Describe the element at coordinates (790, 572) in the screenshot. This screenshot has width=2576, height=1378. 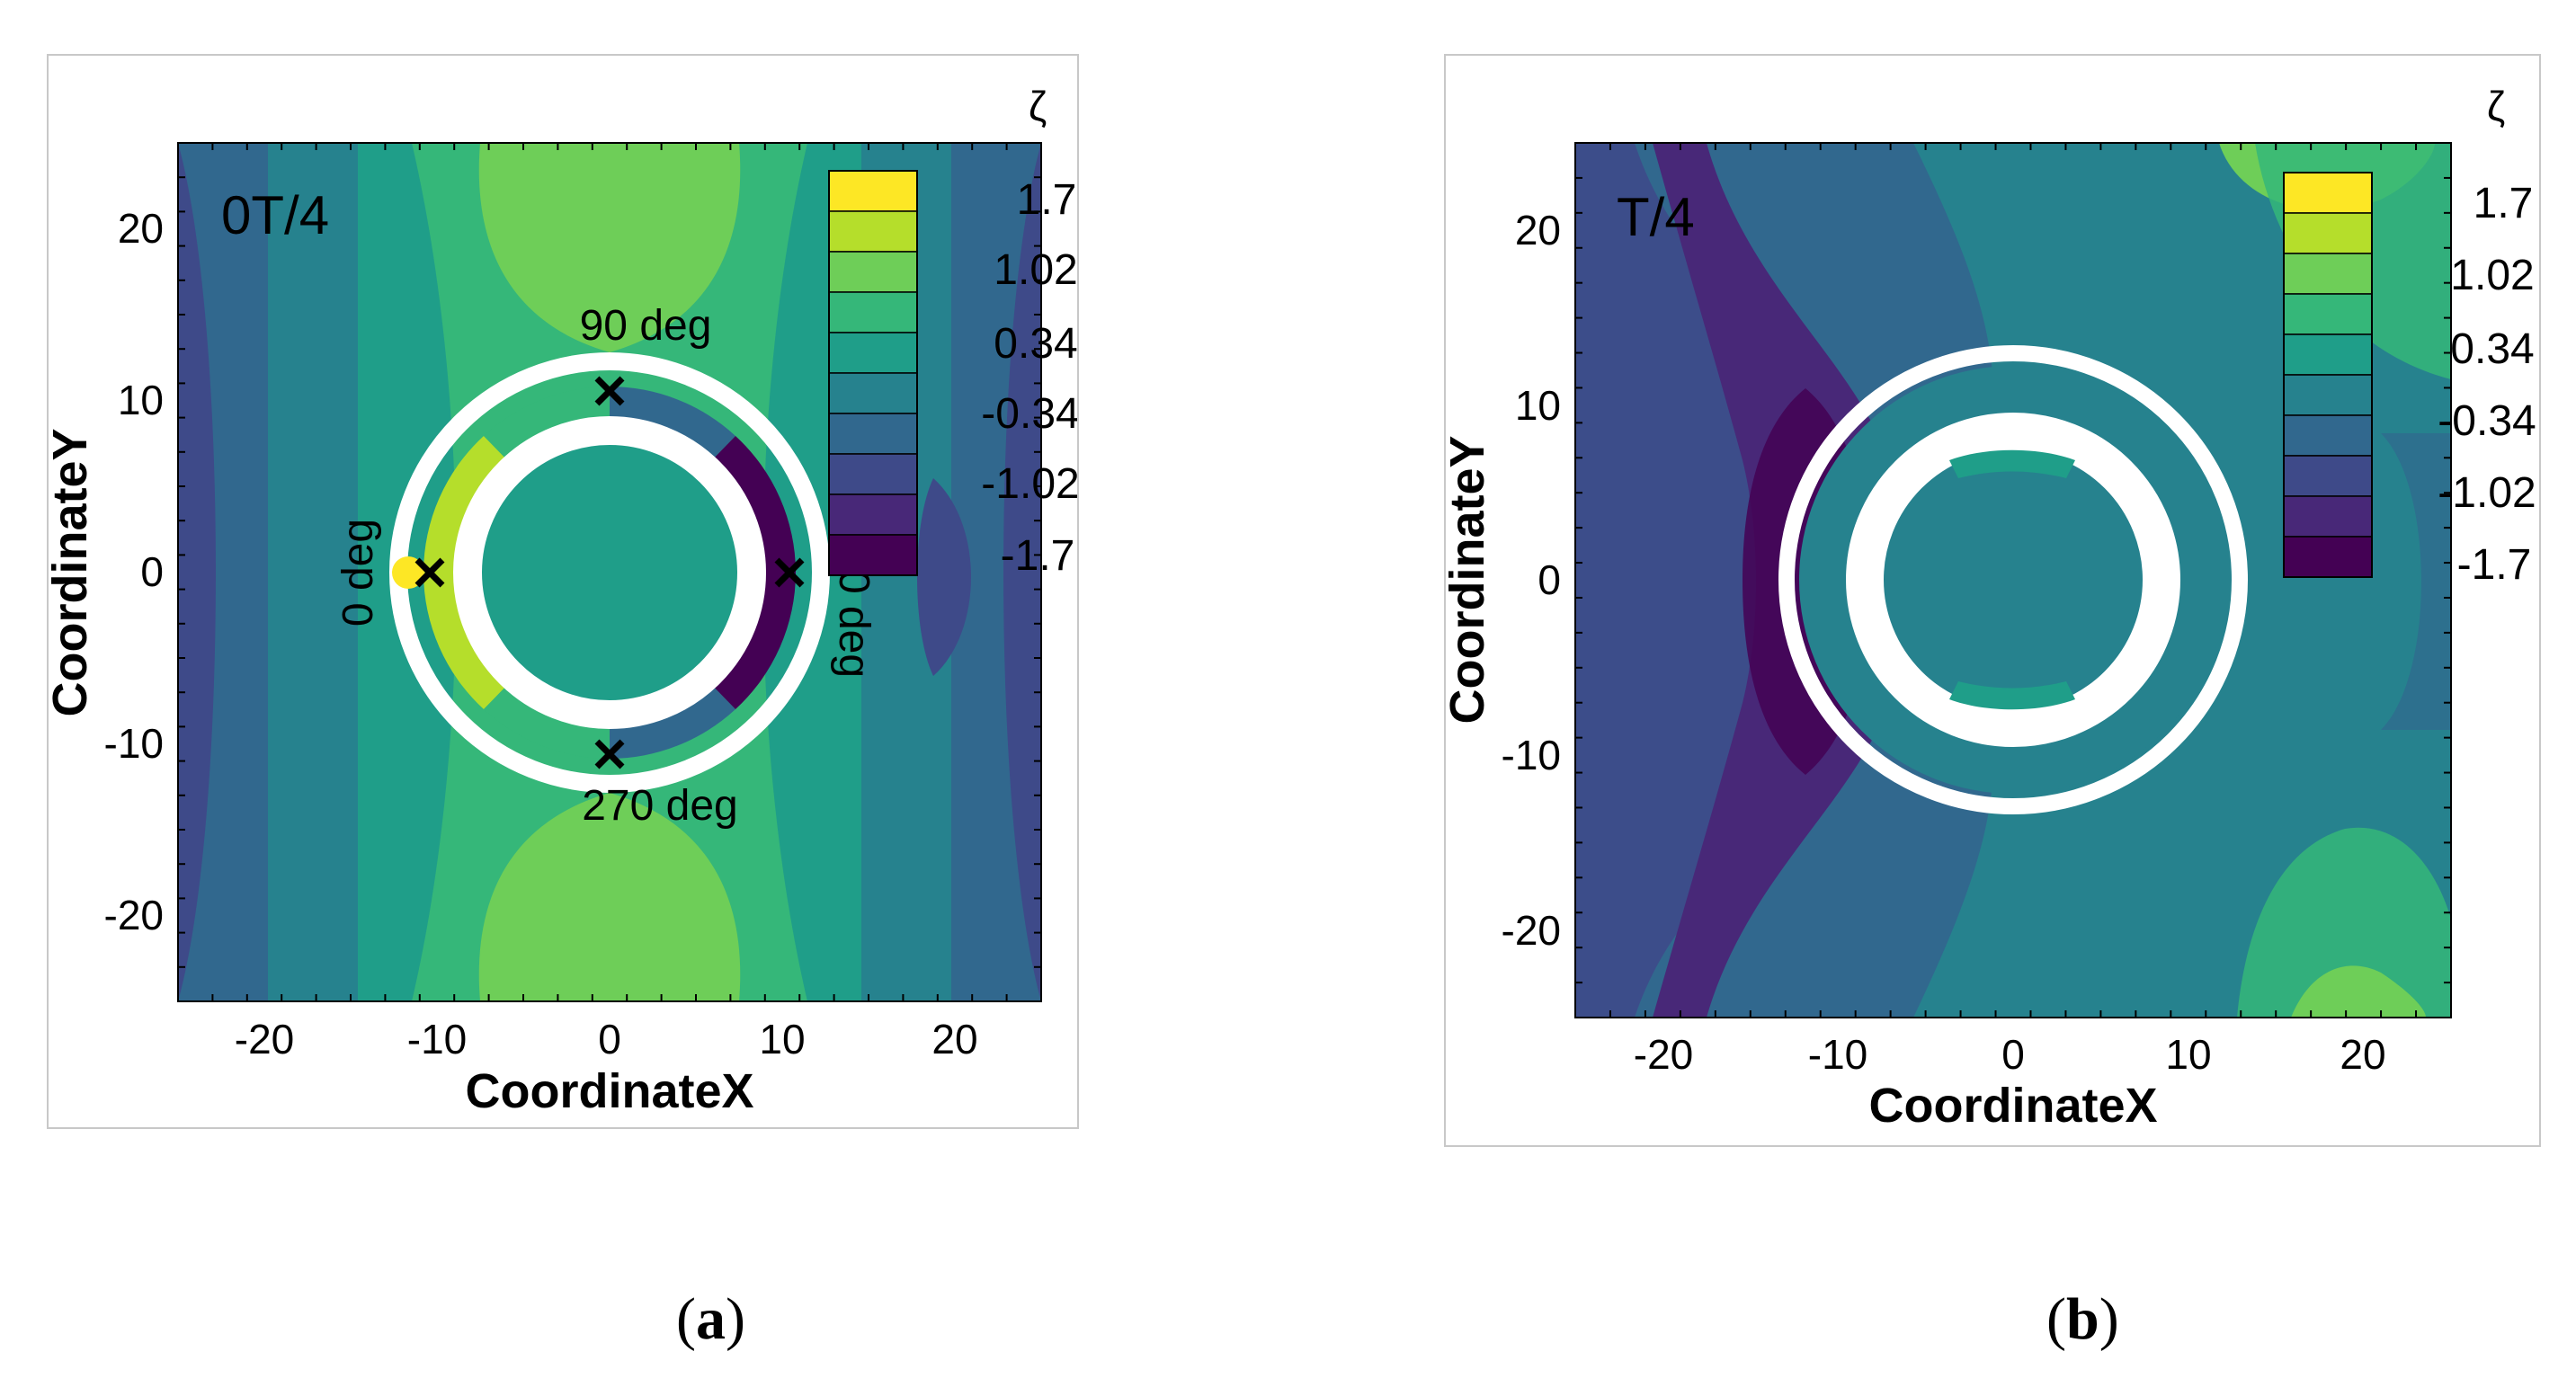
I see `marker-180deg` at that location.